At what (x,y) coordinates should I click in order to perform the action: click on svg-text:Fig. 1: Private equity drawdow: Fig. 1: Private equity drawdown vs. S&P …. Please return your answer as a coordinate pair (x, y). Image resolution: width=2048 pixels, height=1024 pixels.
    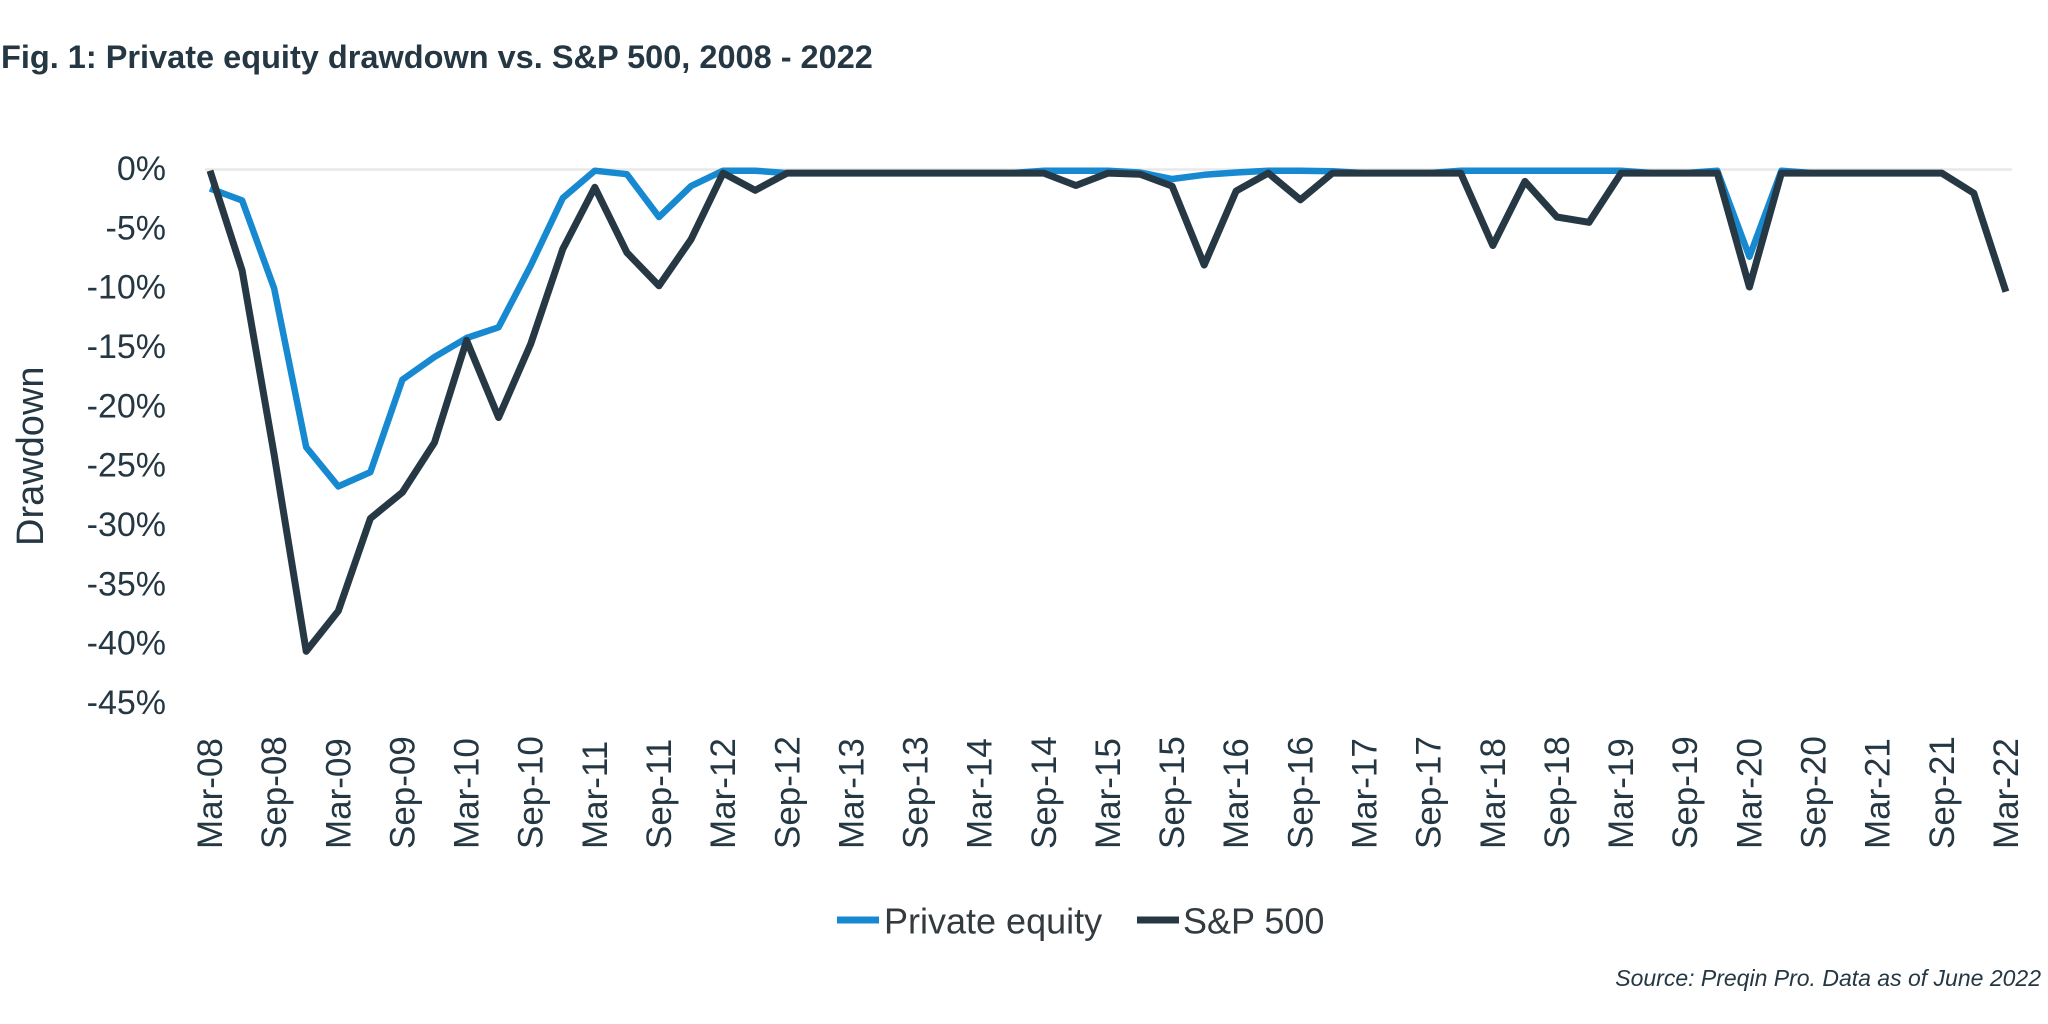
    Looking at the image, I should click on (437, 57).